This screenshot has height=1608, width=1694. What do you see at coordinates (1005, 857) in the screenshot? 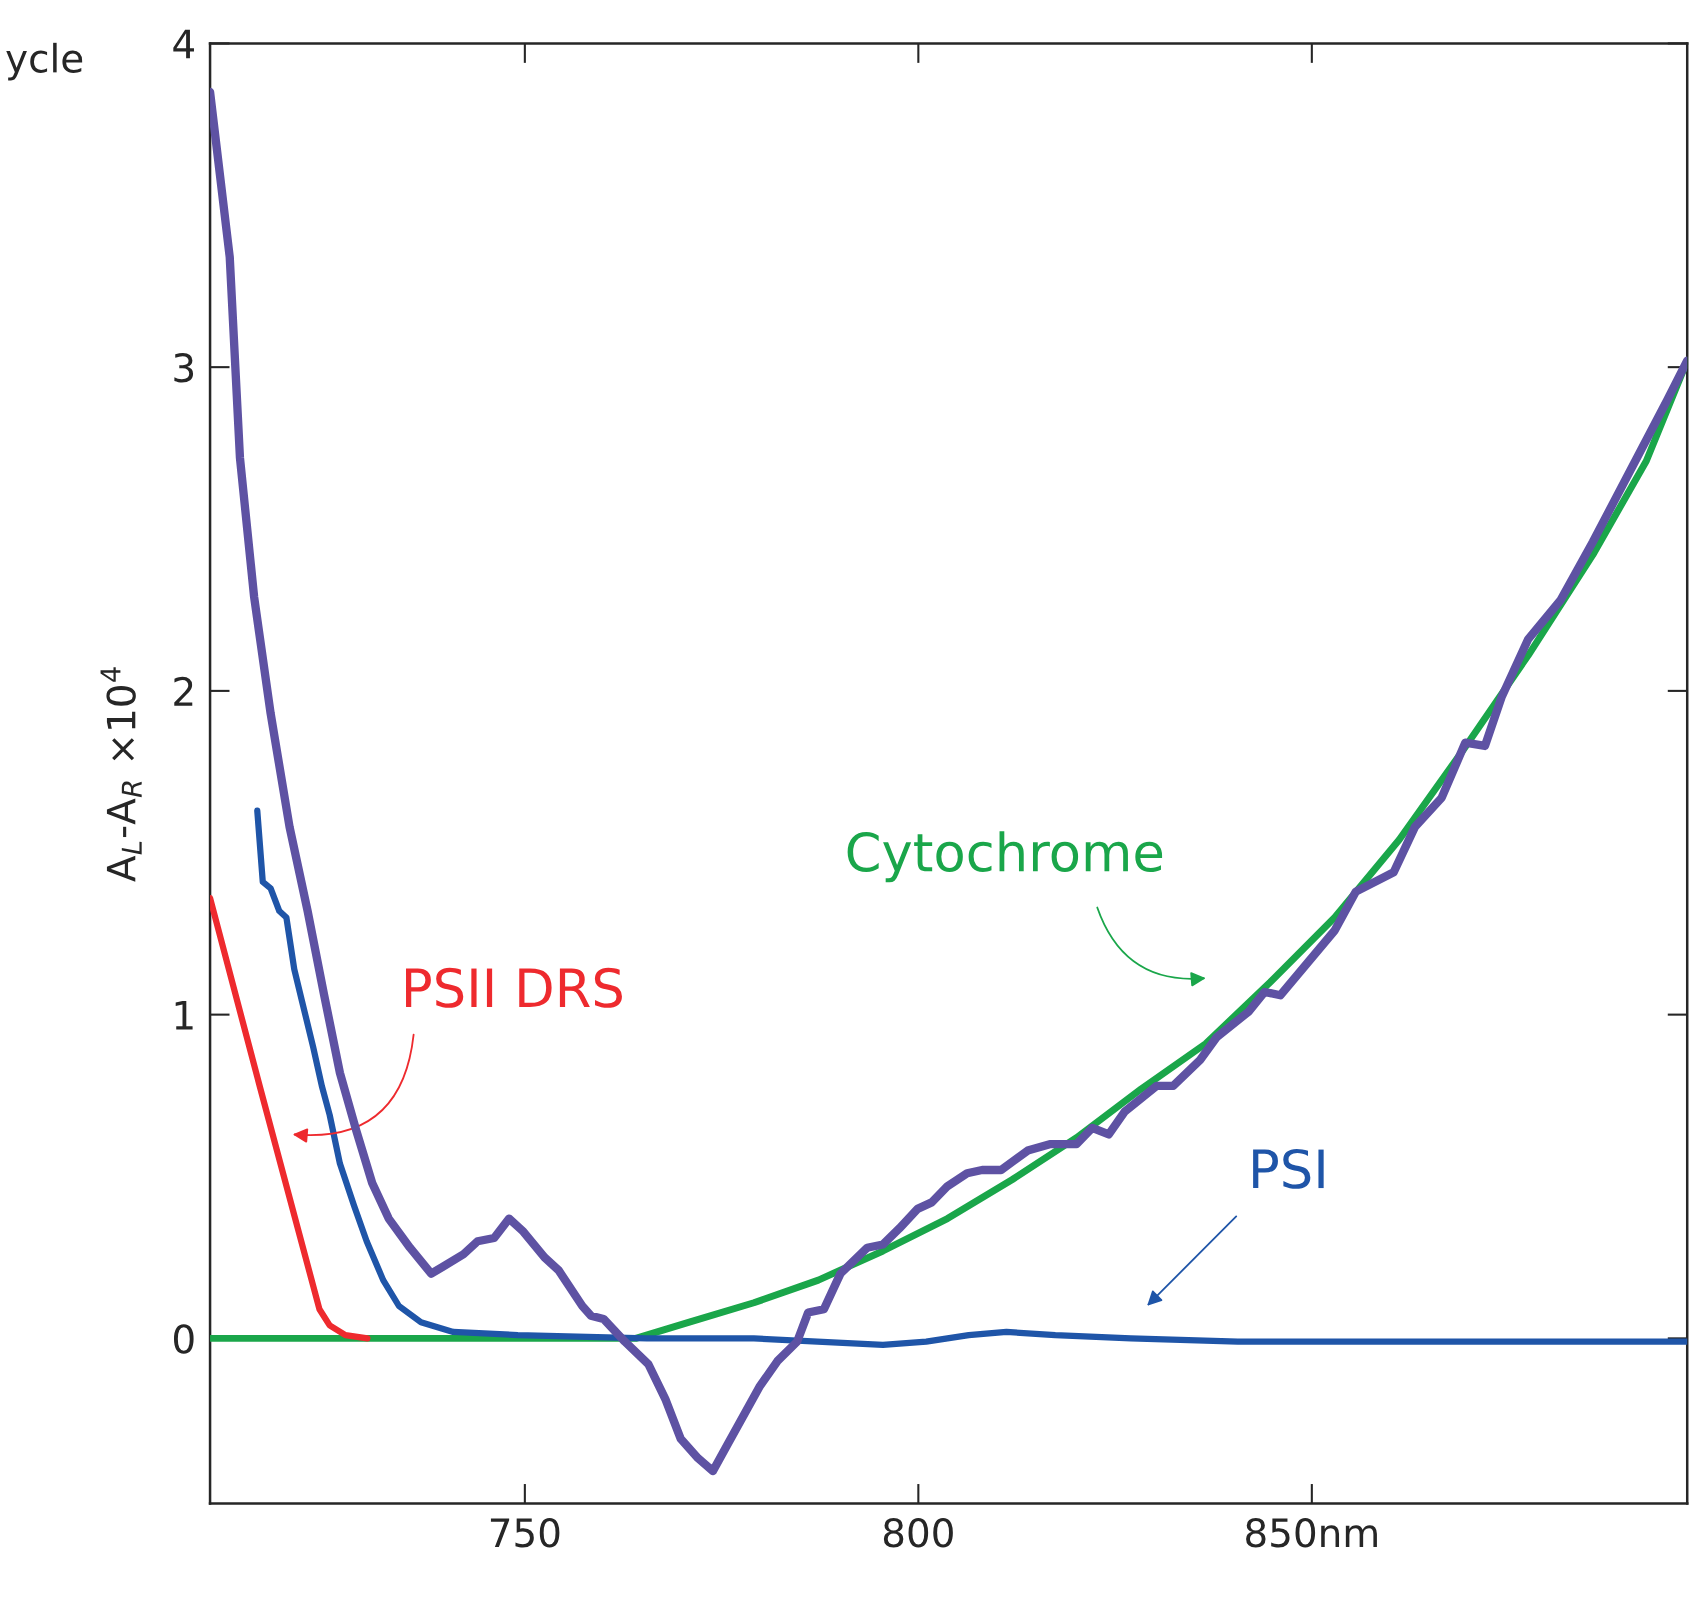
I see `text: Cytochrome` at bounding box center [1005, 857].